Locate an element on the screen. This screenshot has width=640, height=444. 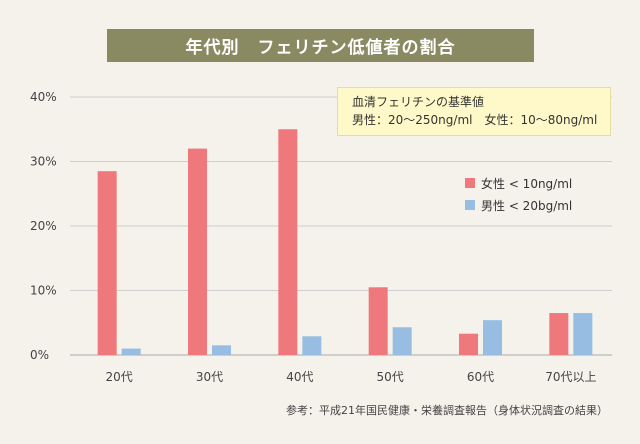
reference-detail: 男性：20〜250ng/ml 女性：10〜80ng/ml is located at coordinates (475, 120).